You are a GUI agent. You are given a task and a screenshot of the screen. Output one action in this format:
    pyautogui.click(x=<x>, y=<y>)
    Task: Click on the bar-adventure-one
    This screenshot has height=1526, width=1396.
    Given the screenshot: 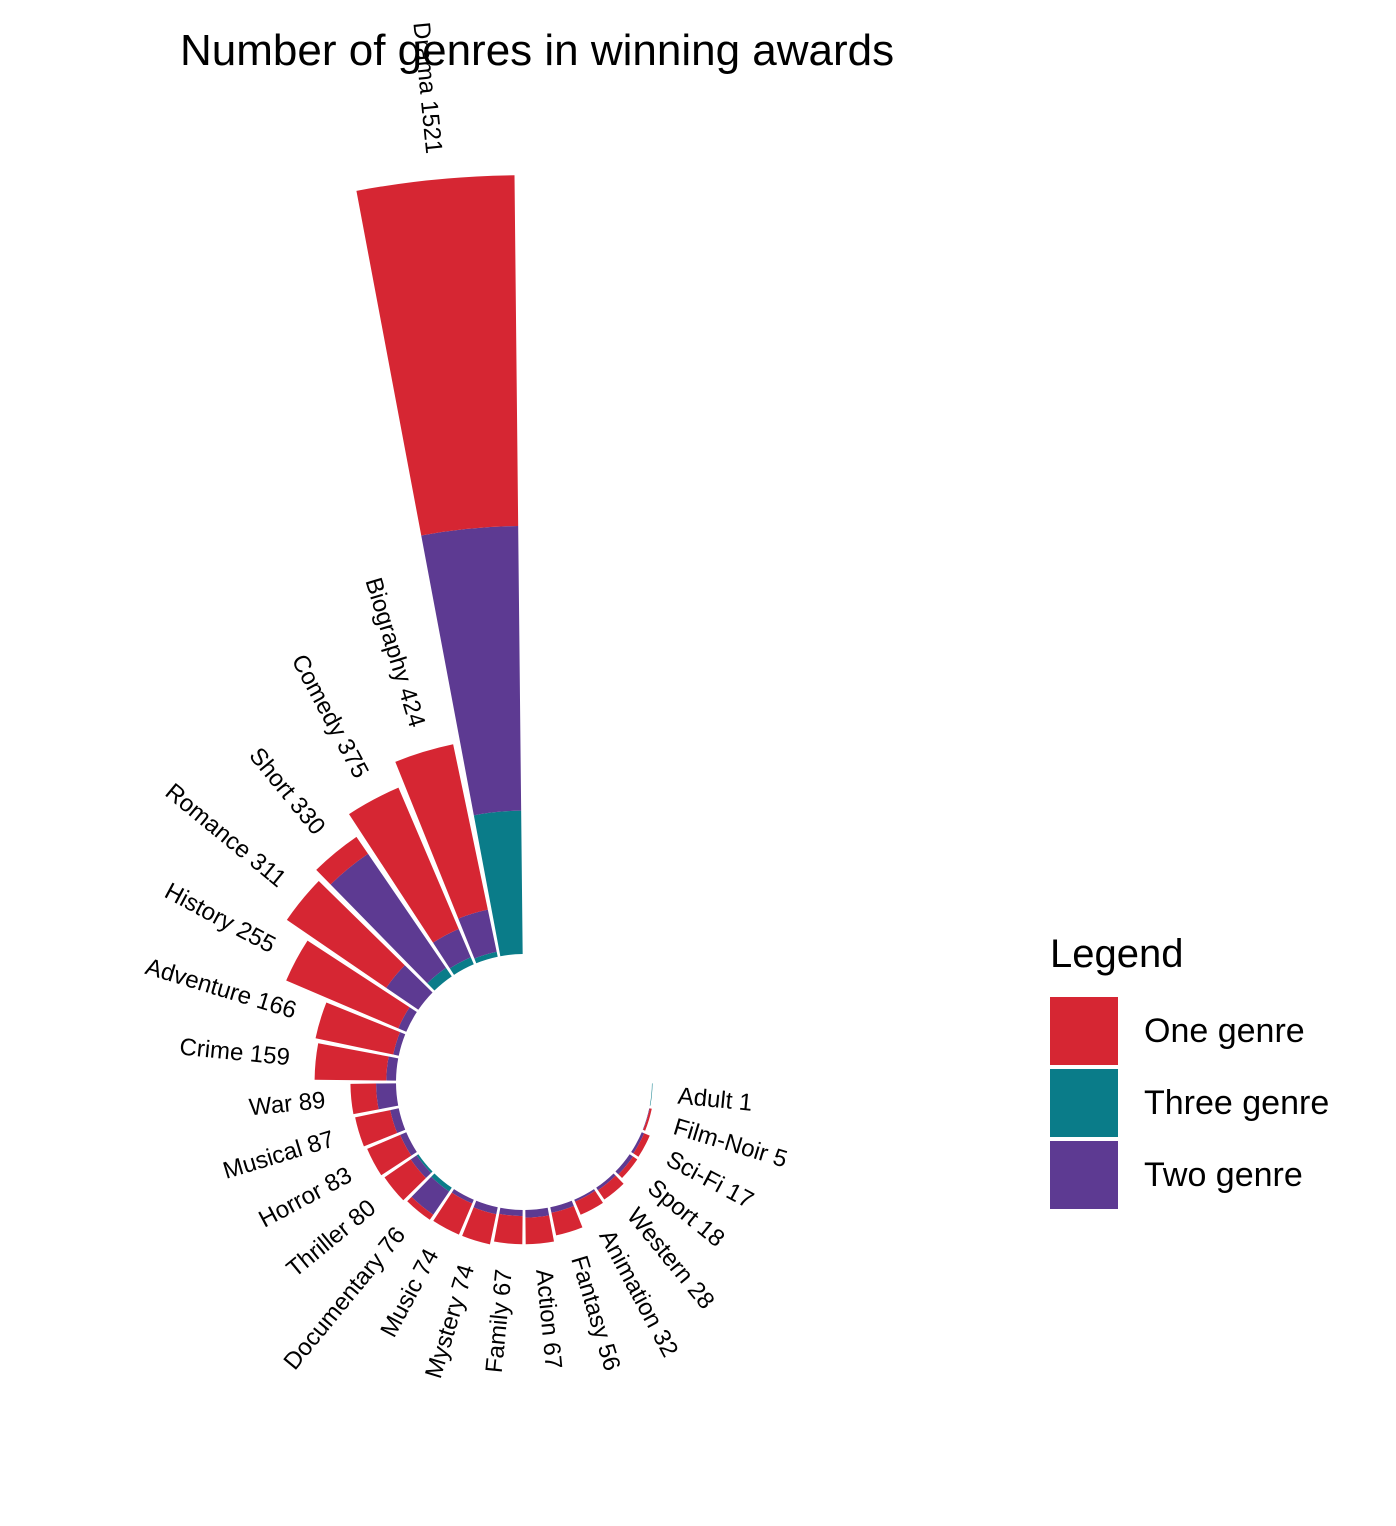 What is the action you would take?
    pyautogui.click(x=358, y=1028)
    